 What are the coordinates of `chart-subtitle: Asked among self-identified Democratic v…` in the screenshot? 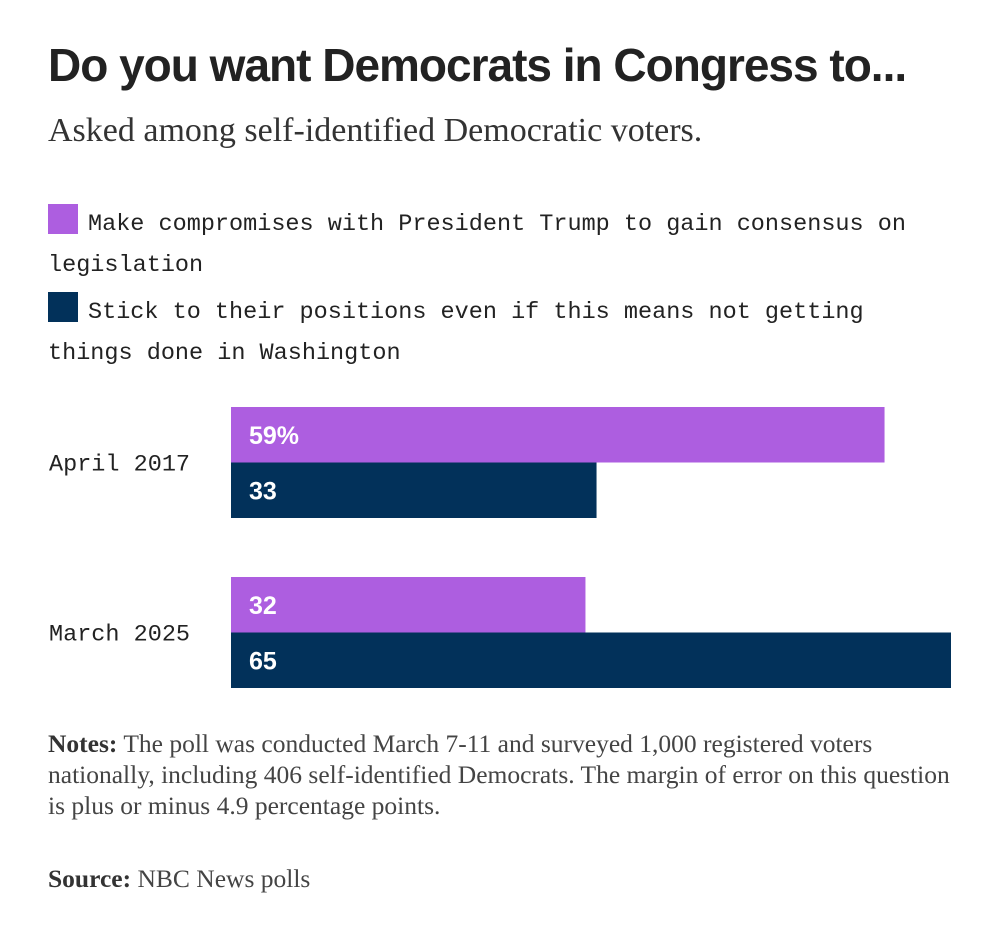 It's located at (375, 130).